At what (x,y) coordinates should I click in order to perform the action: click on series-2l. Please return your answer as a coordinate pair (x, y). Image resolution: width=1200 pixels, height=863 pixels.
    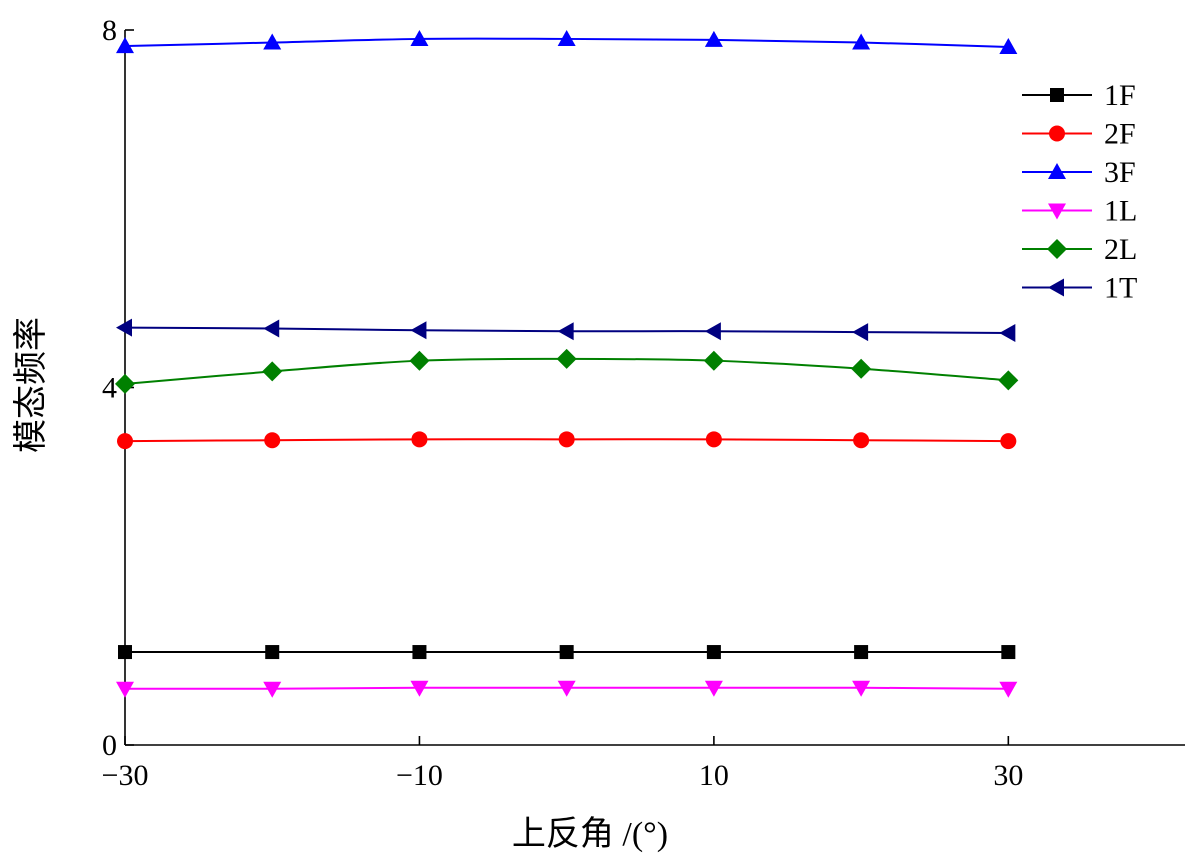
    Looking at the image, I should click on (567, 371).